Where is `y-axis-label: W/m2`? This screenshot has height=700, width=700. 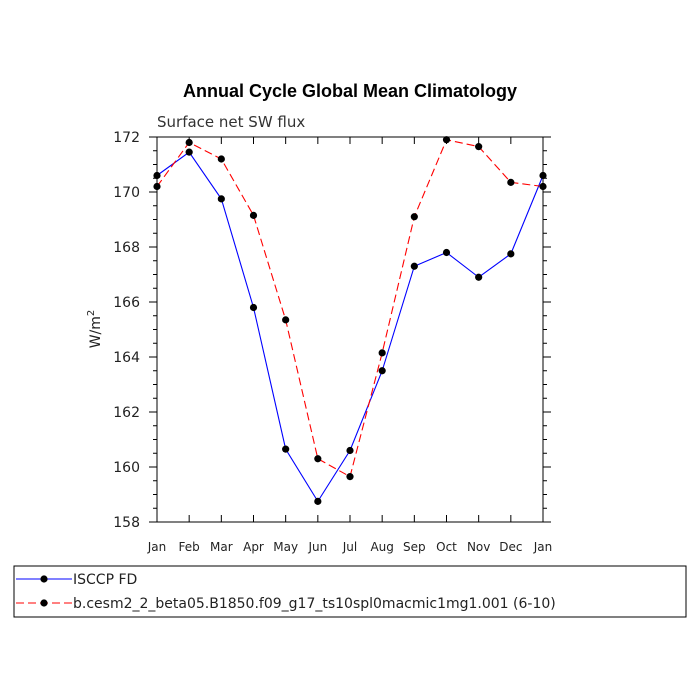 y-axis-label: W/m2 is located at coordinates (95, 329).